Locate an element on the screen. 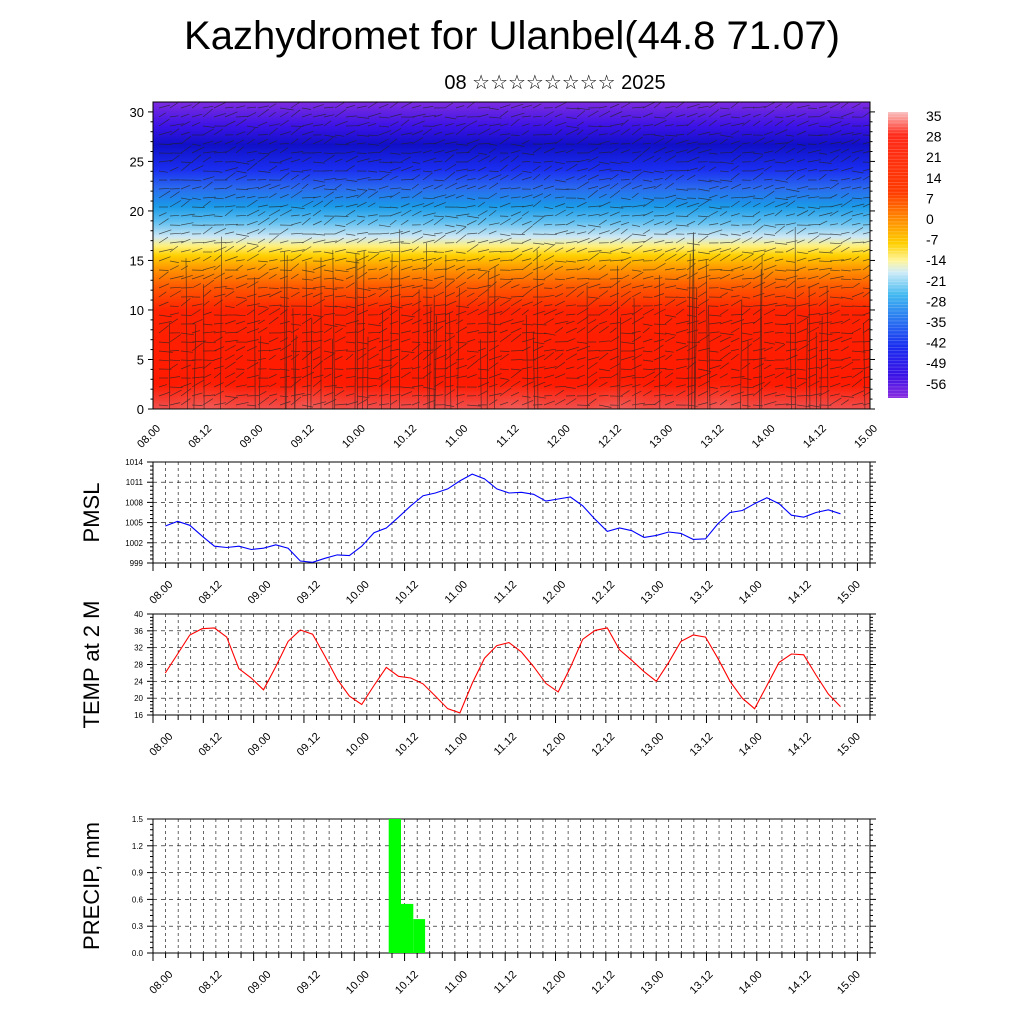 This screenshot has height=1024, width=1024. x-tick-label: 11.00 is located at coordinates (456, 982).